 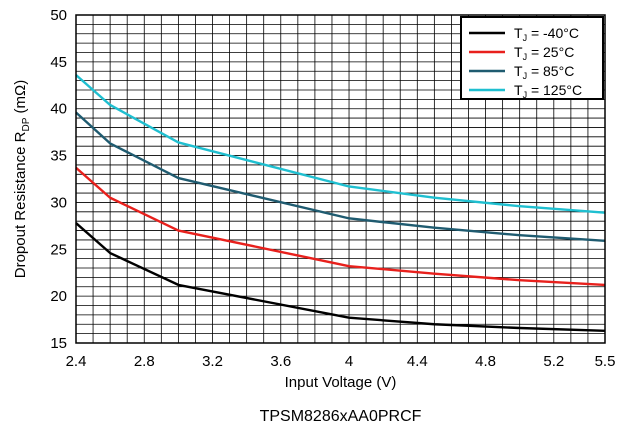 I want to click on x-tick-labels: 2.4 2.8 3.2 3.6 4 4.4 4.8 5.2 5.5, so click(x=341, y=361).